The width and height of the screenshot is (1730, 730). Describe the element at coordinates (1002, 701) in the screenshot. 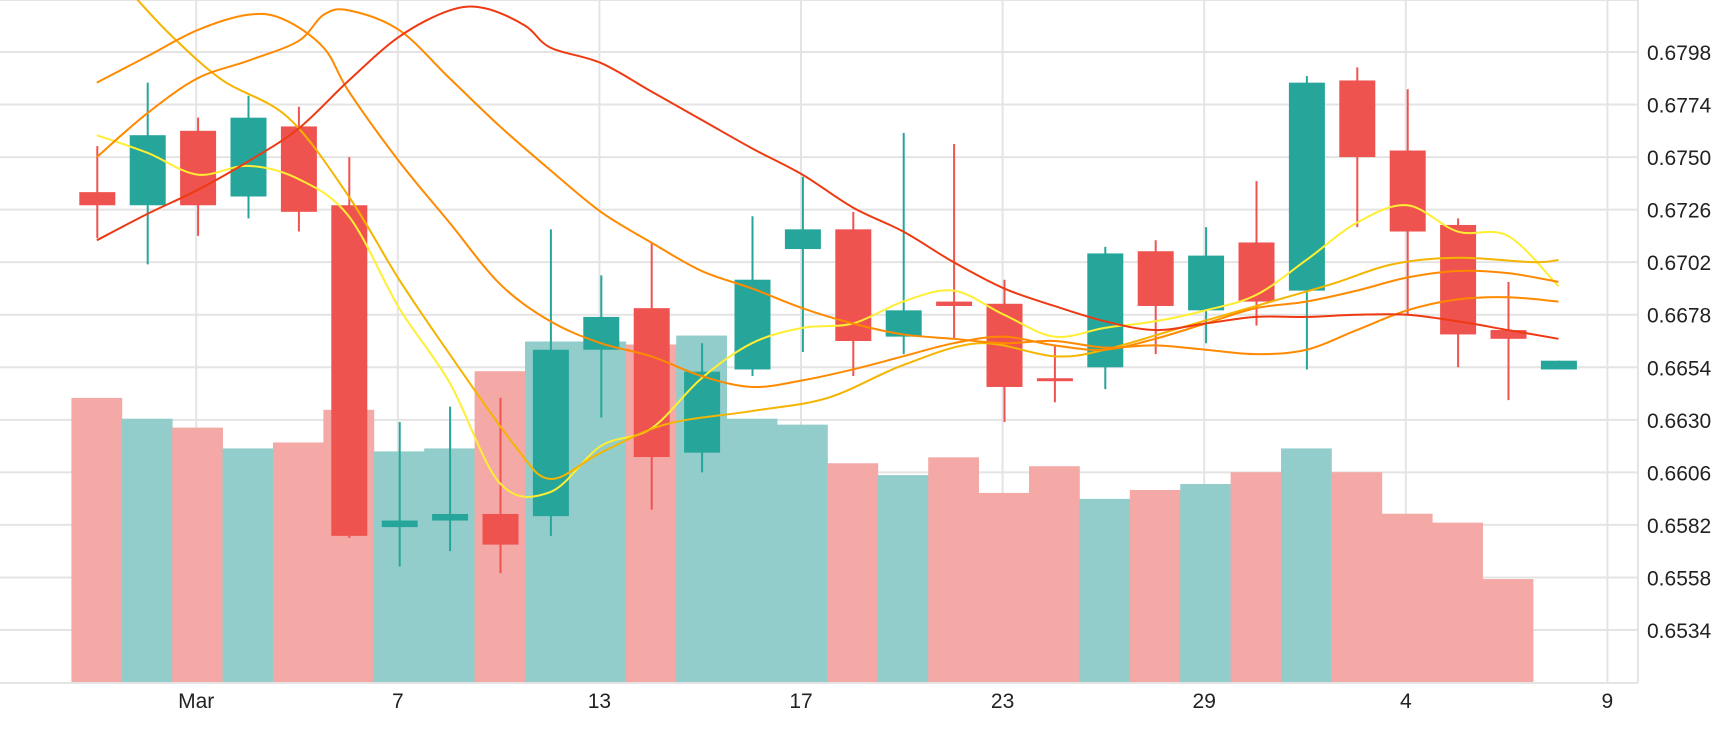

I see `x-tick-label: 23` at that location.